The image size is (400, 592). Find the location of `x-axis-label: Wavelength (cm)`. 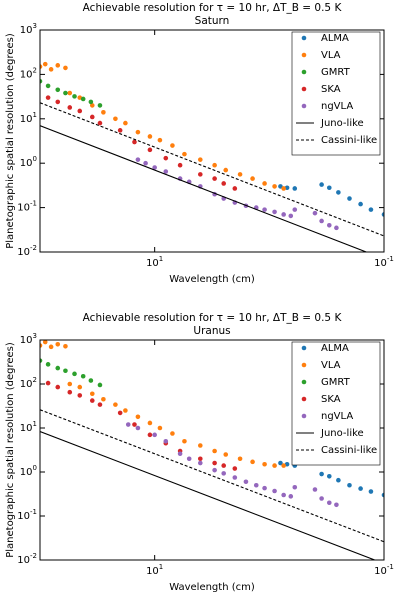

x-axis-label: Wavelength (cm) is located at coordinates (212, 587).